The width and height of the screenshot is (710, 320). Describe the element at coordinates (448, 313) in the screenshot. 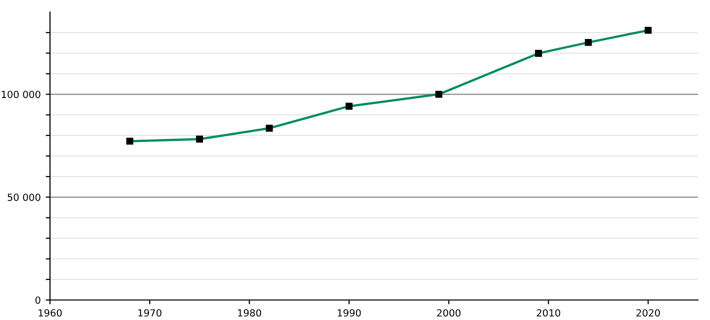

I see `x-tick-label: 2000` at that location.